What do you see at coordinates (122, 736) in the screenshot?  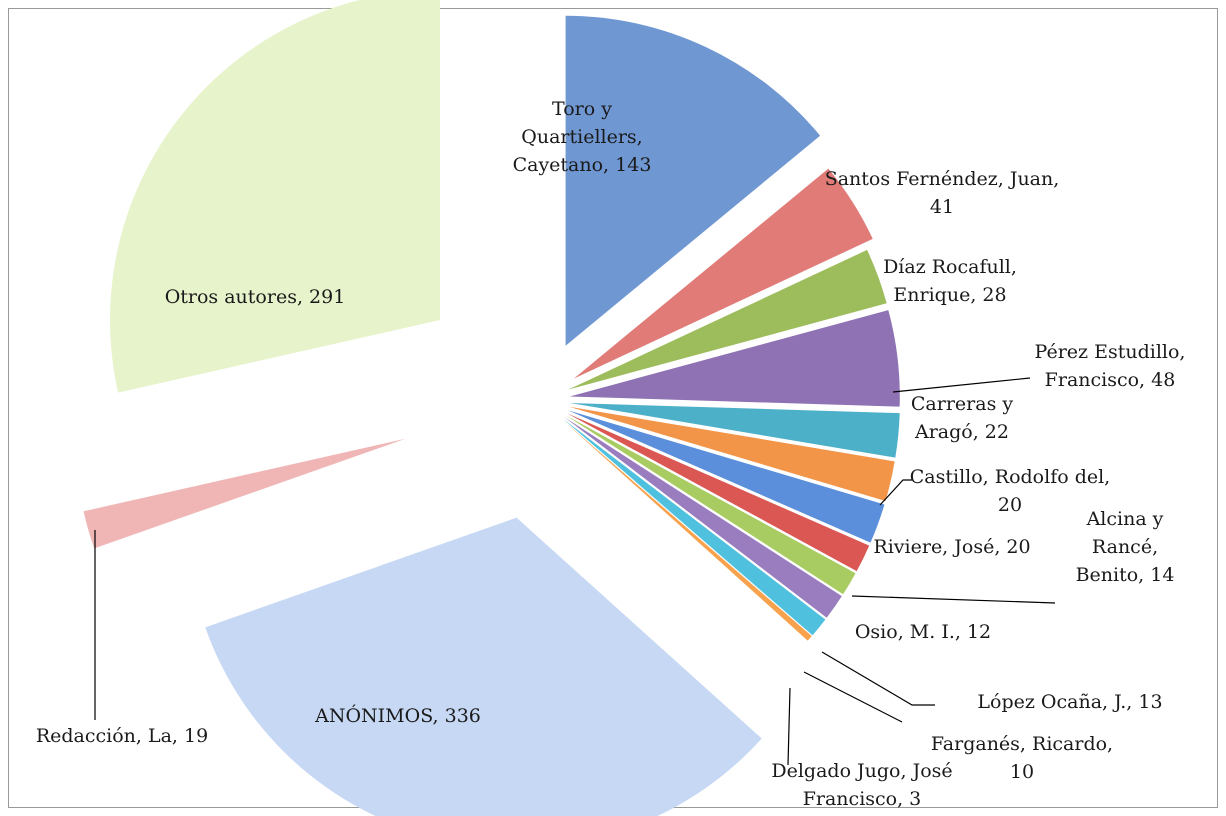 I see `data-label: Redacción, La, 19` at bounding box center [122, 736].